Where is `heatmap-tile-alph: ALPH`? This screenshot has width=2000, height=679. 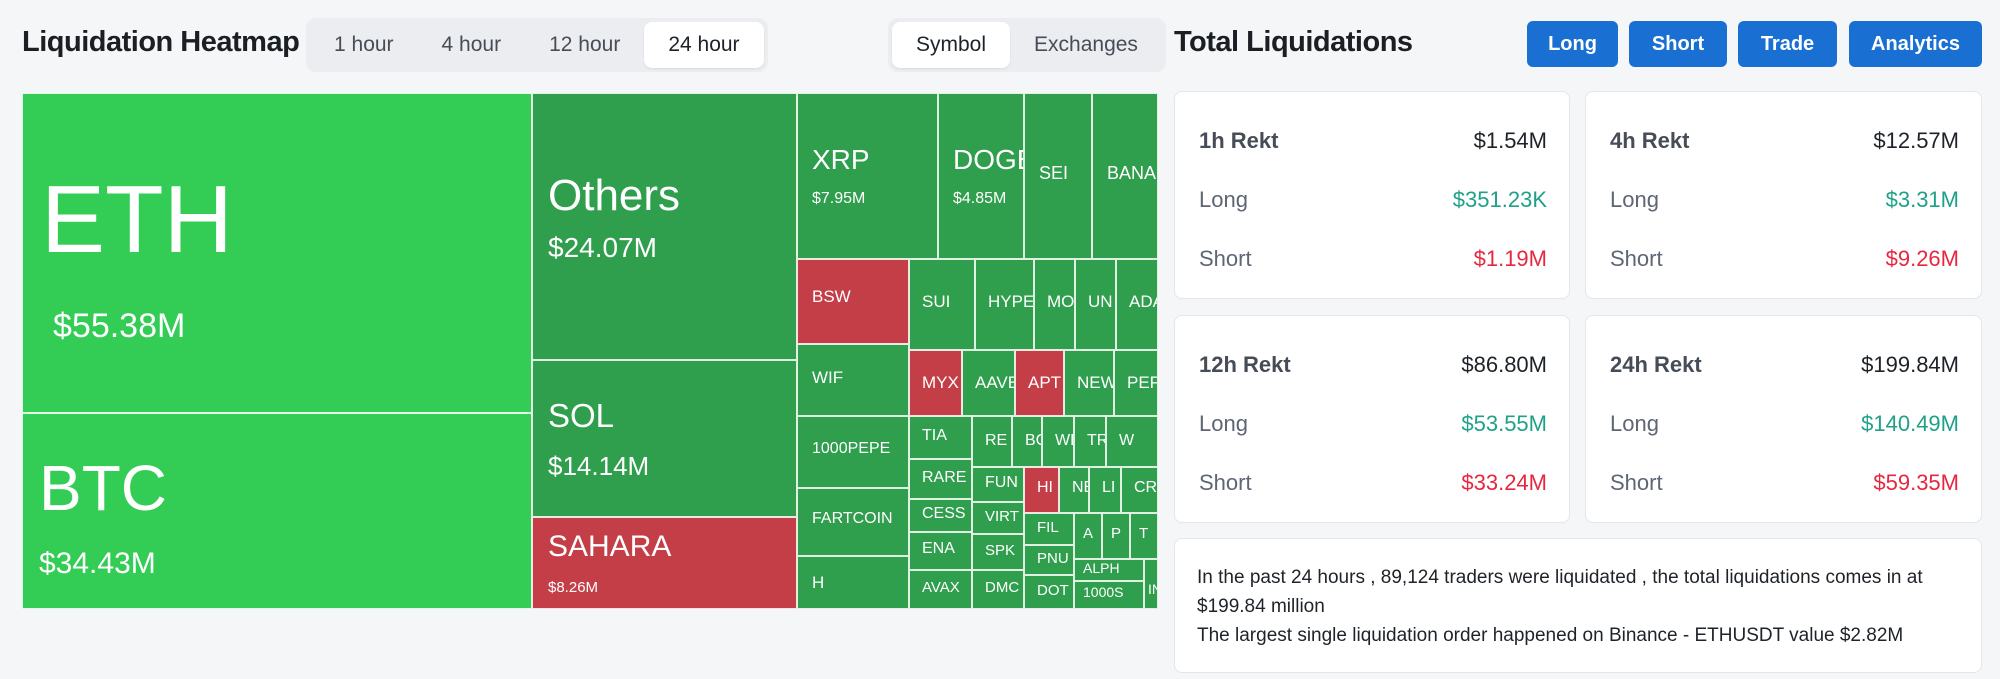
heatmap-tile-alph: ALPH is located at coordinates (1109, 570).